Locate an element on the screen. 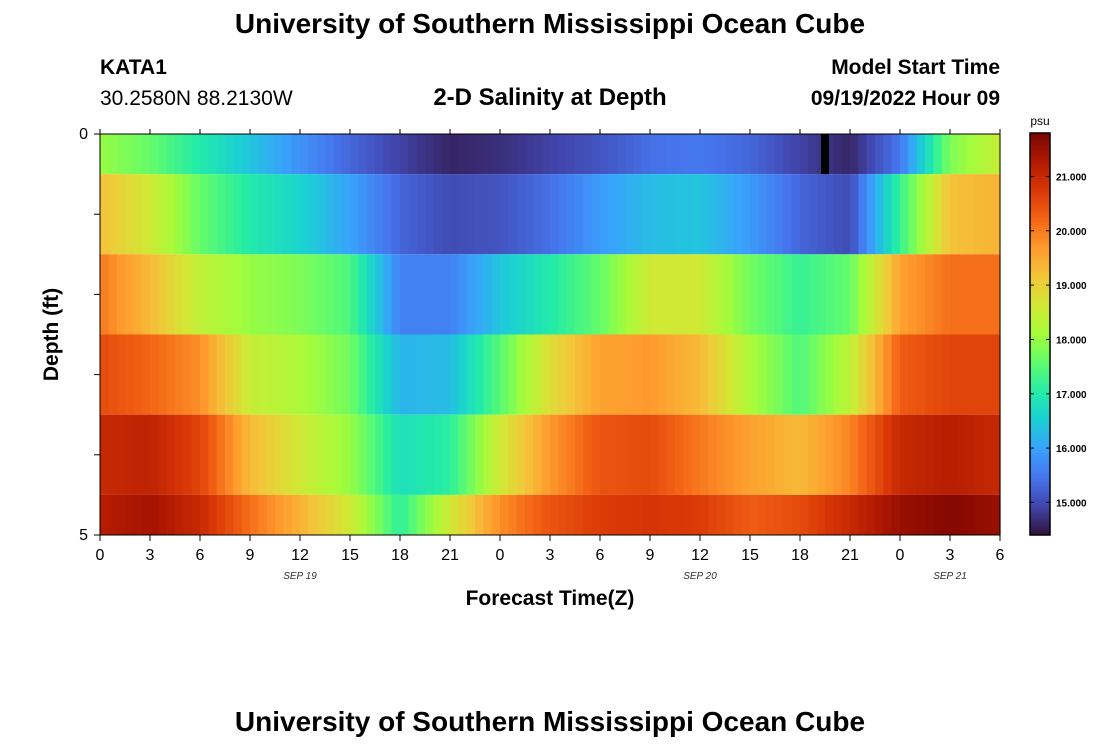 This screenshot has width=1100, height=750. colorbar-tick-label: 15.000 is located at coordinates (1071, 503).